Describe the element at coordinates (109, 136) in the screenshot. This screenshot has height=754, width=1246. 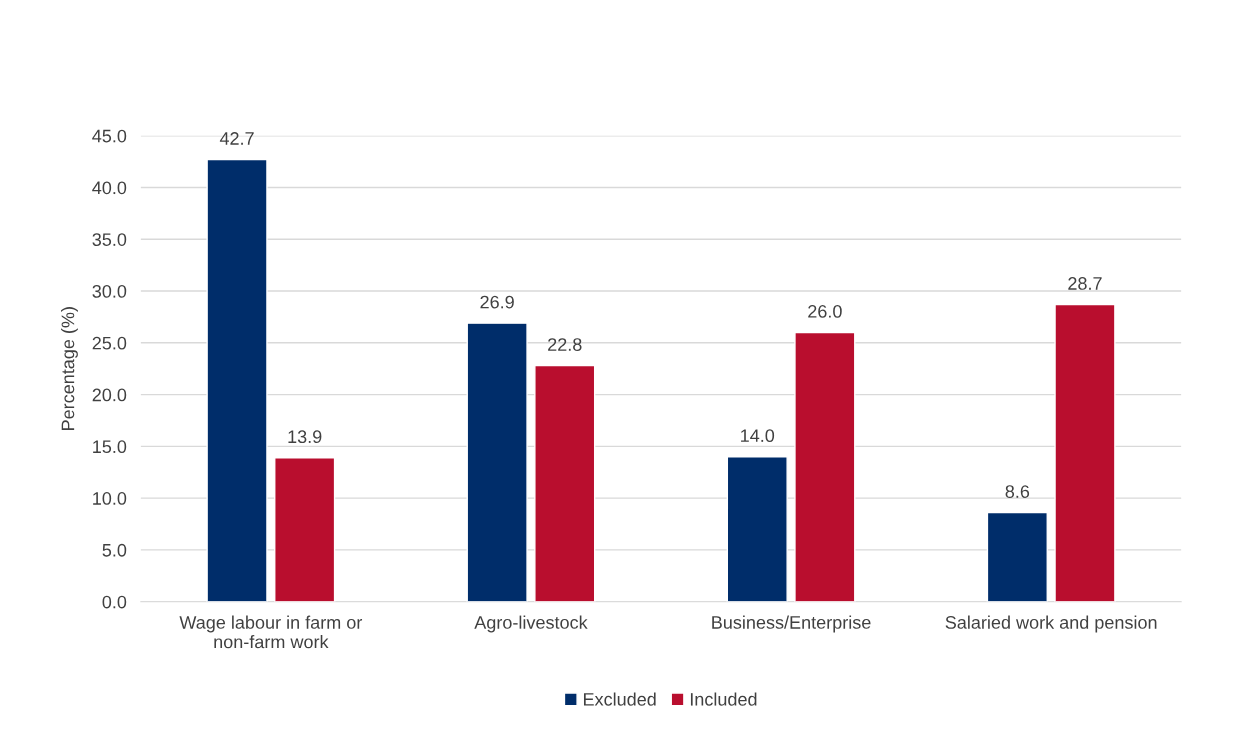
I see `y-tick-label: 45.0` at that location.